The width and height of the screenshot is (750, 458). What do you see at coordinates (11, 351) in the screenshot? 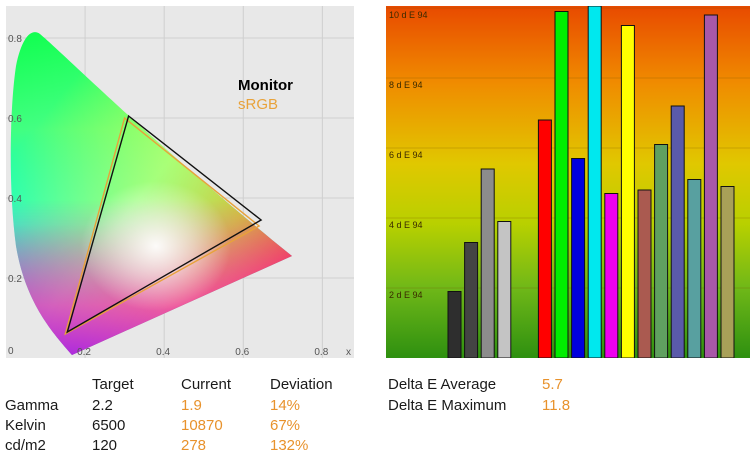
I see `cie-origin-label: 0` at bounding box center [11, 351].